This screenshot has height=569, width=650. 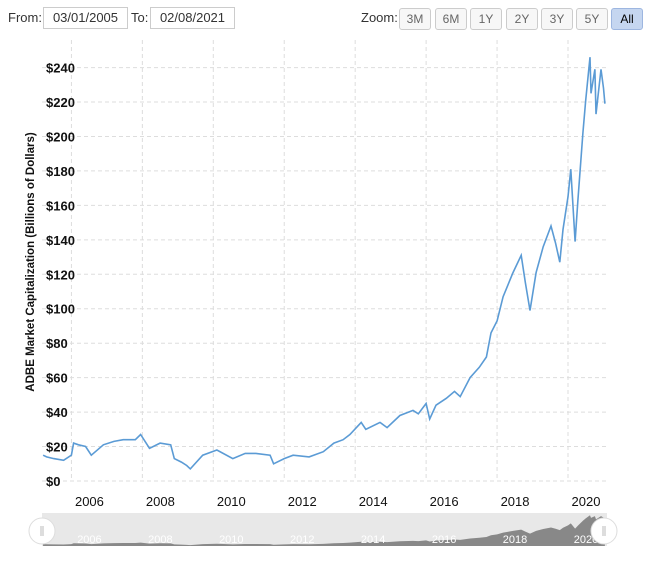 What do you see at coordinates (60, 240) in the screenshot?
I see `y-tick-label: $140` at bounding box center [60, 240].